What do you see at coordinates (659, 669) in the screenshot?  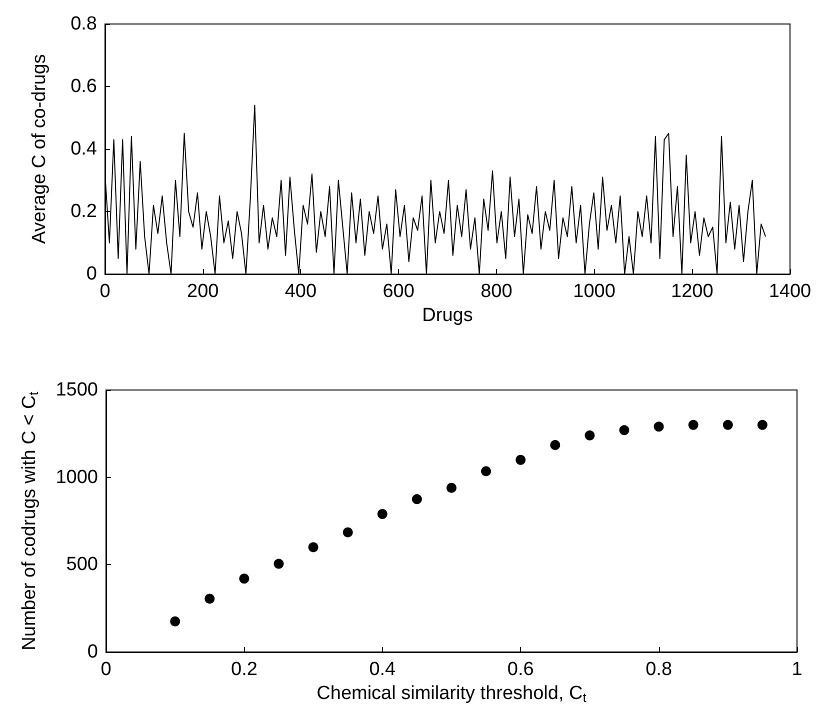 I see `x-tick-label: 0.8` at bounding box center [659, 669].